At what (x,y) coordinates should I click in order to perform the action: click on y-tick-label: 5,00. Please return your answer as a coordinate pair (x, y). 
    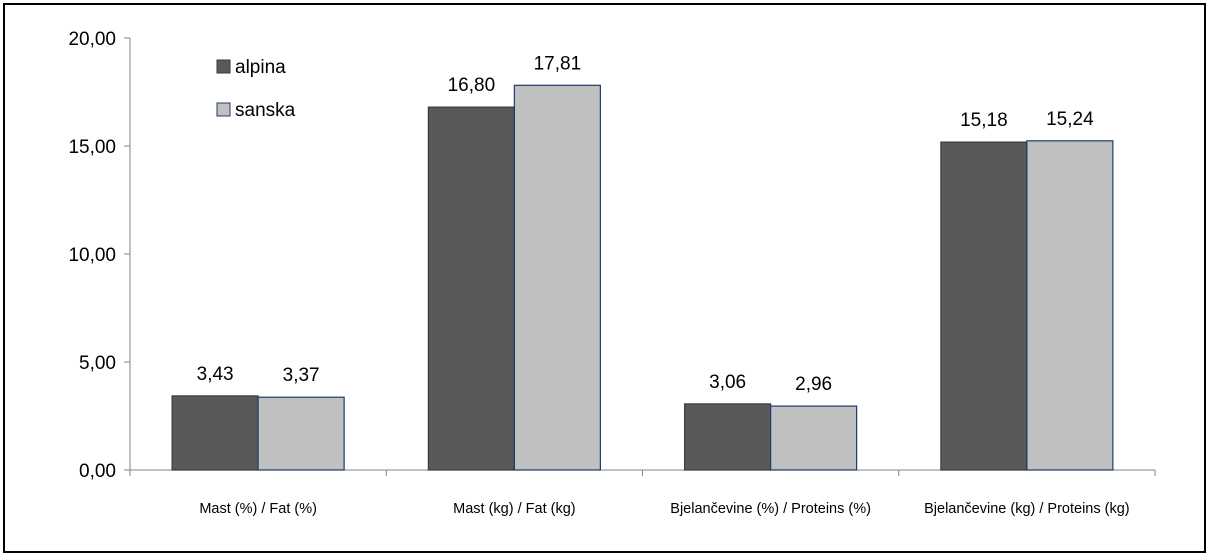
    Looking at the image, I should click on (97, 363).